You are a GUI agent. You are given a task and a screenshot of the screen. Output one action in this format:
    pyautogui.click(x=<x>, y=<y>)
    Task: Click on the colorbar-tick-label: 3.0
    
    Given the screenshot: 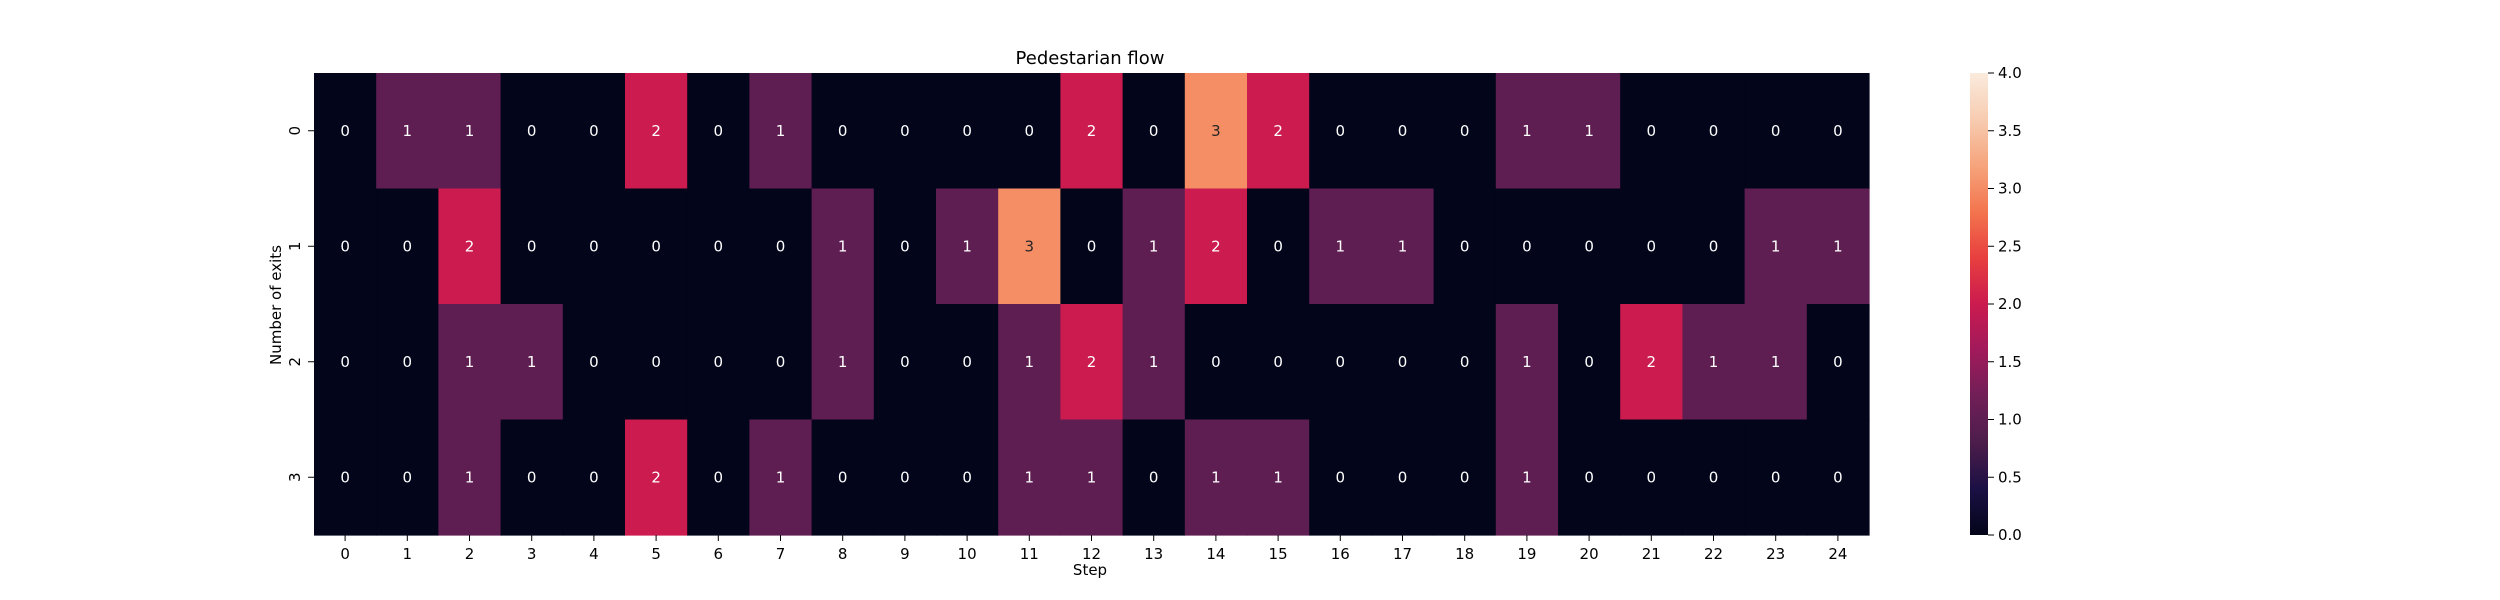 What is the action you would take?
    pyautogui.click(x=2010, y=189)
    